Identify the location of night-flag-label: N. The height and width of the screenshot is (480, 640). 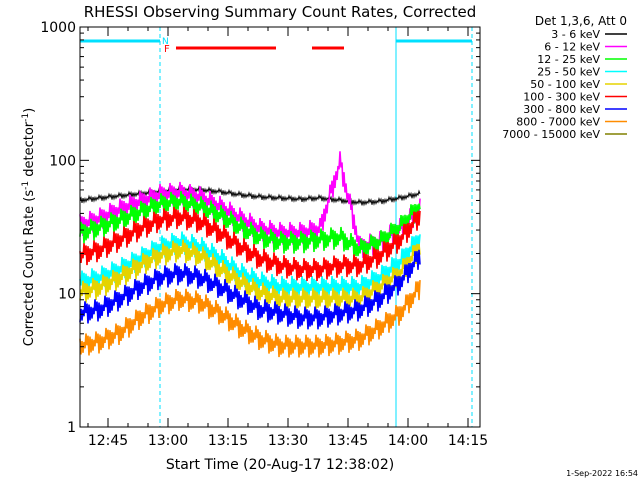
(165, 42).